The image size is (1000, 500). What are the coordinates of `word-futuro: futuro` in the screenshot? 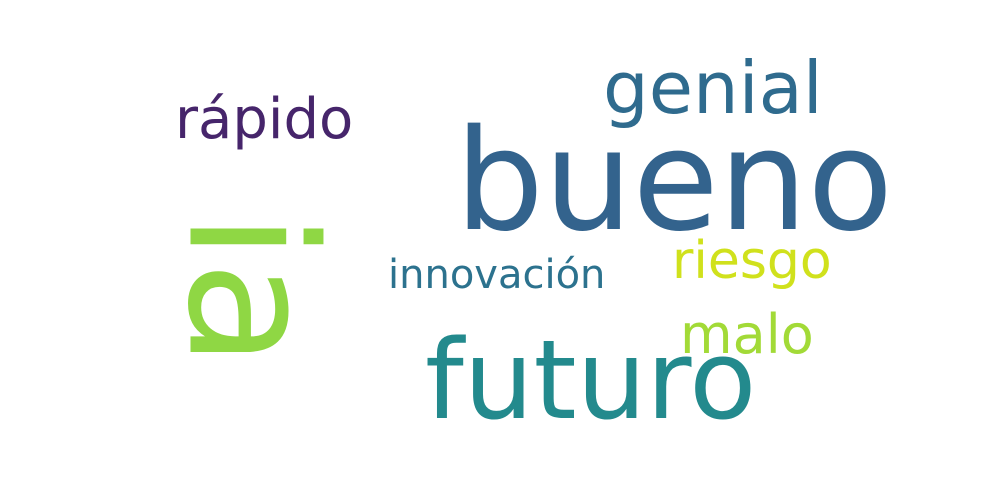 It's located at (591, 380).